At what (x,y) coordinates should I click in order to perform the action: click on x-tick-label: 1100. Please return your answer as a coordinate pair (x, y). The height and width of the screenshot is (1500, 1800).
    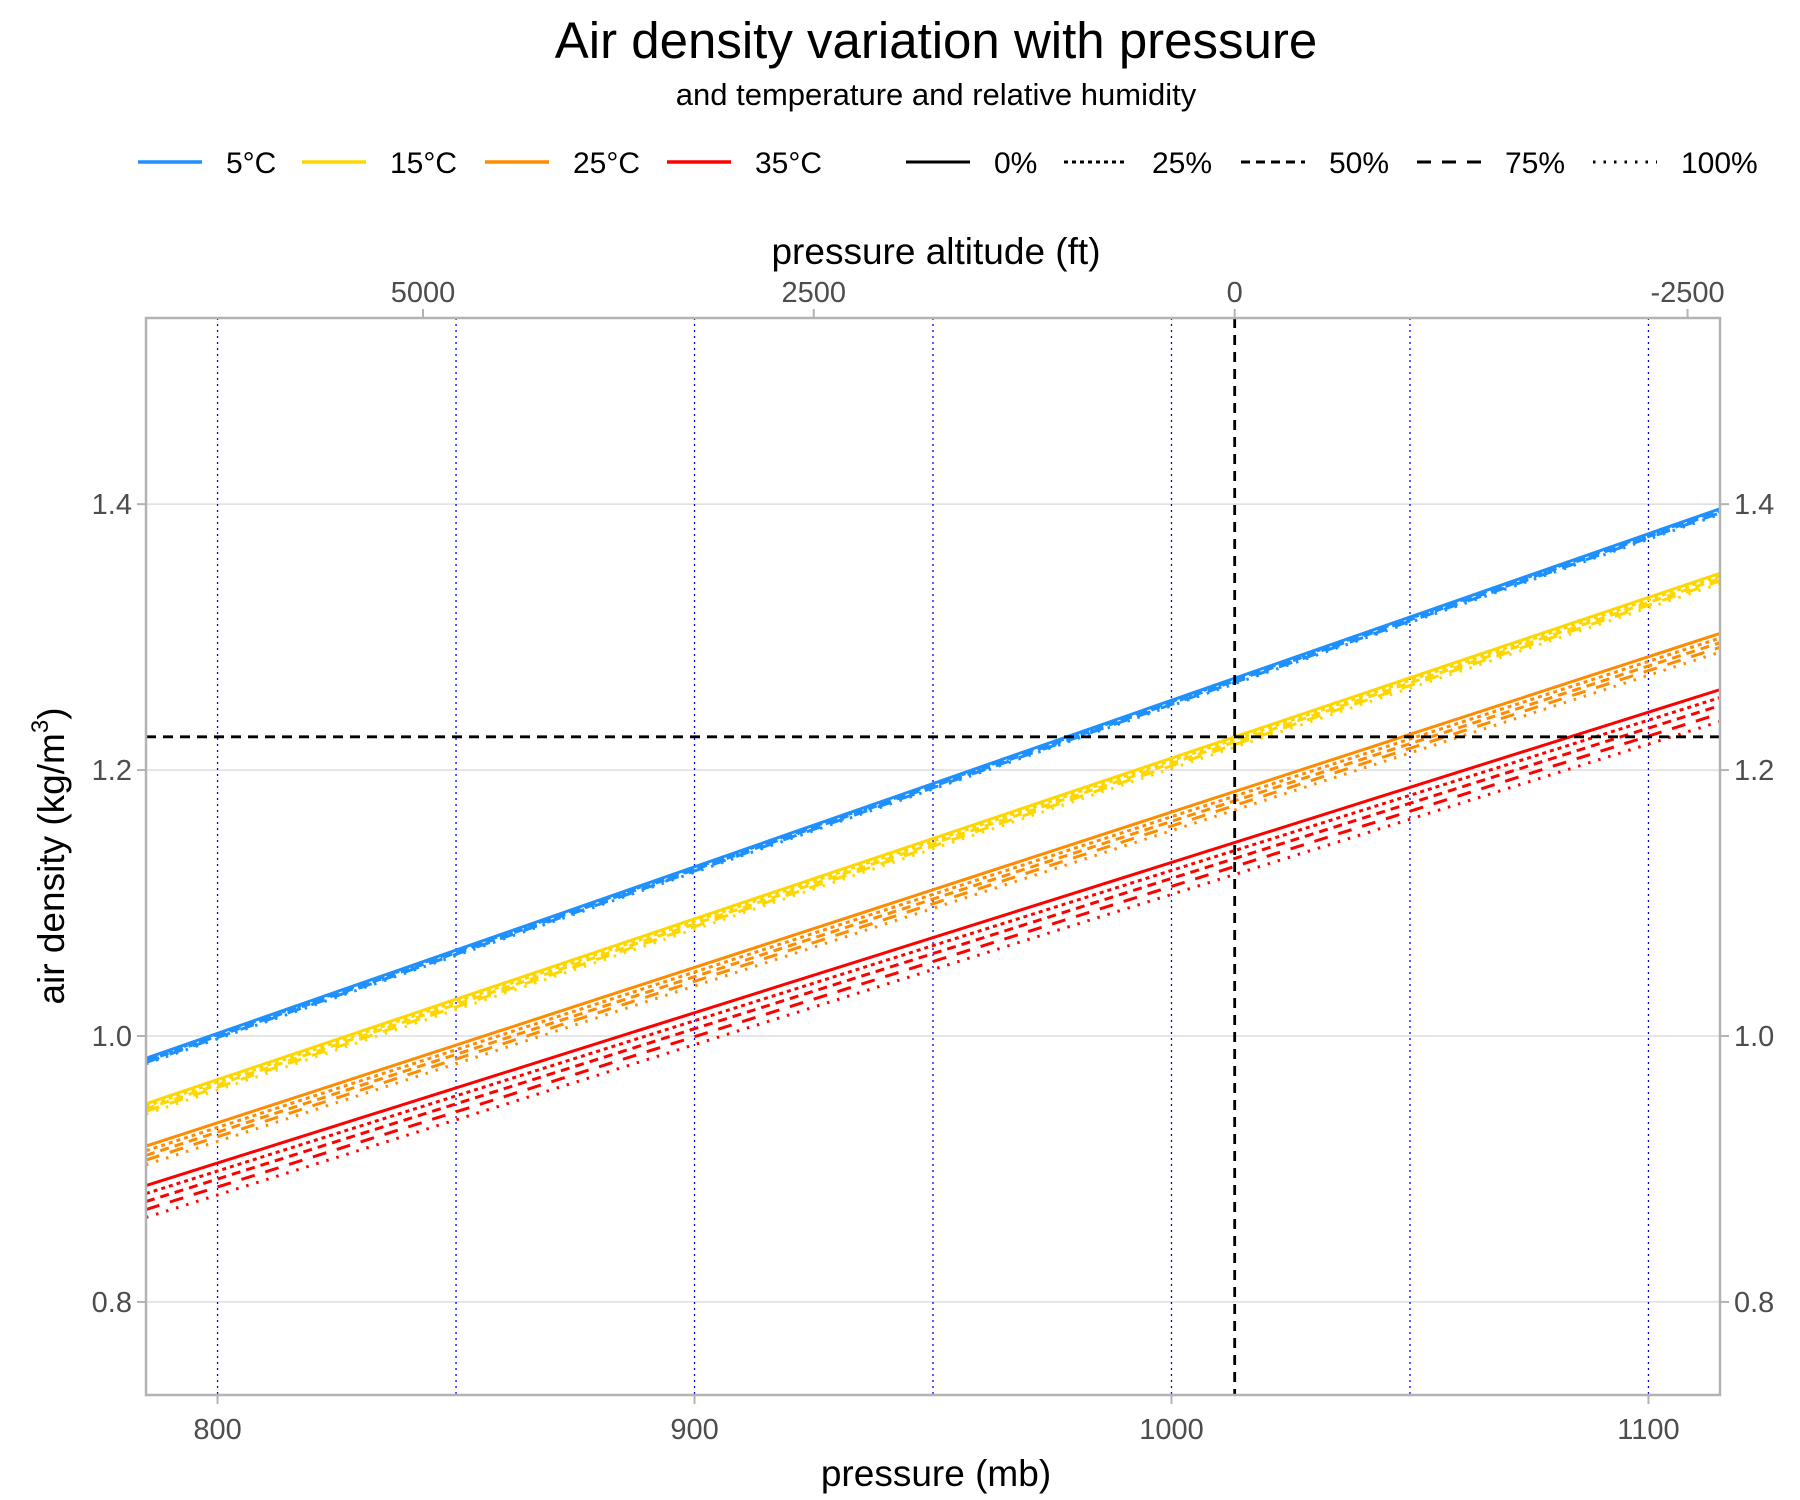
    Looking at the image, I should click on (1648, 1430).